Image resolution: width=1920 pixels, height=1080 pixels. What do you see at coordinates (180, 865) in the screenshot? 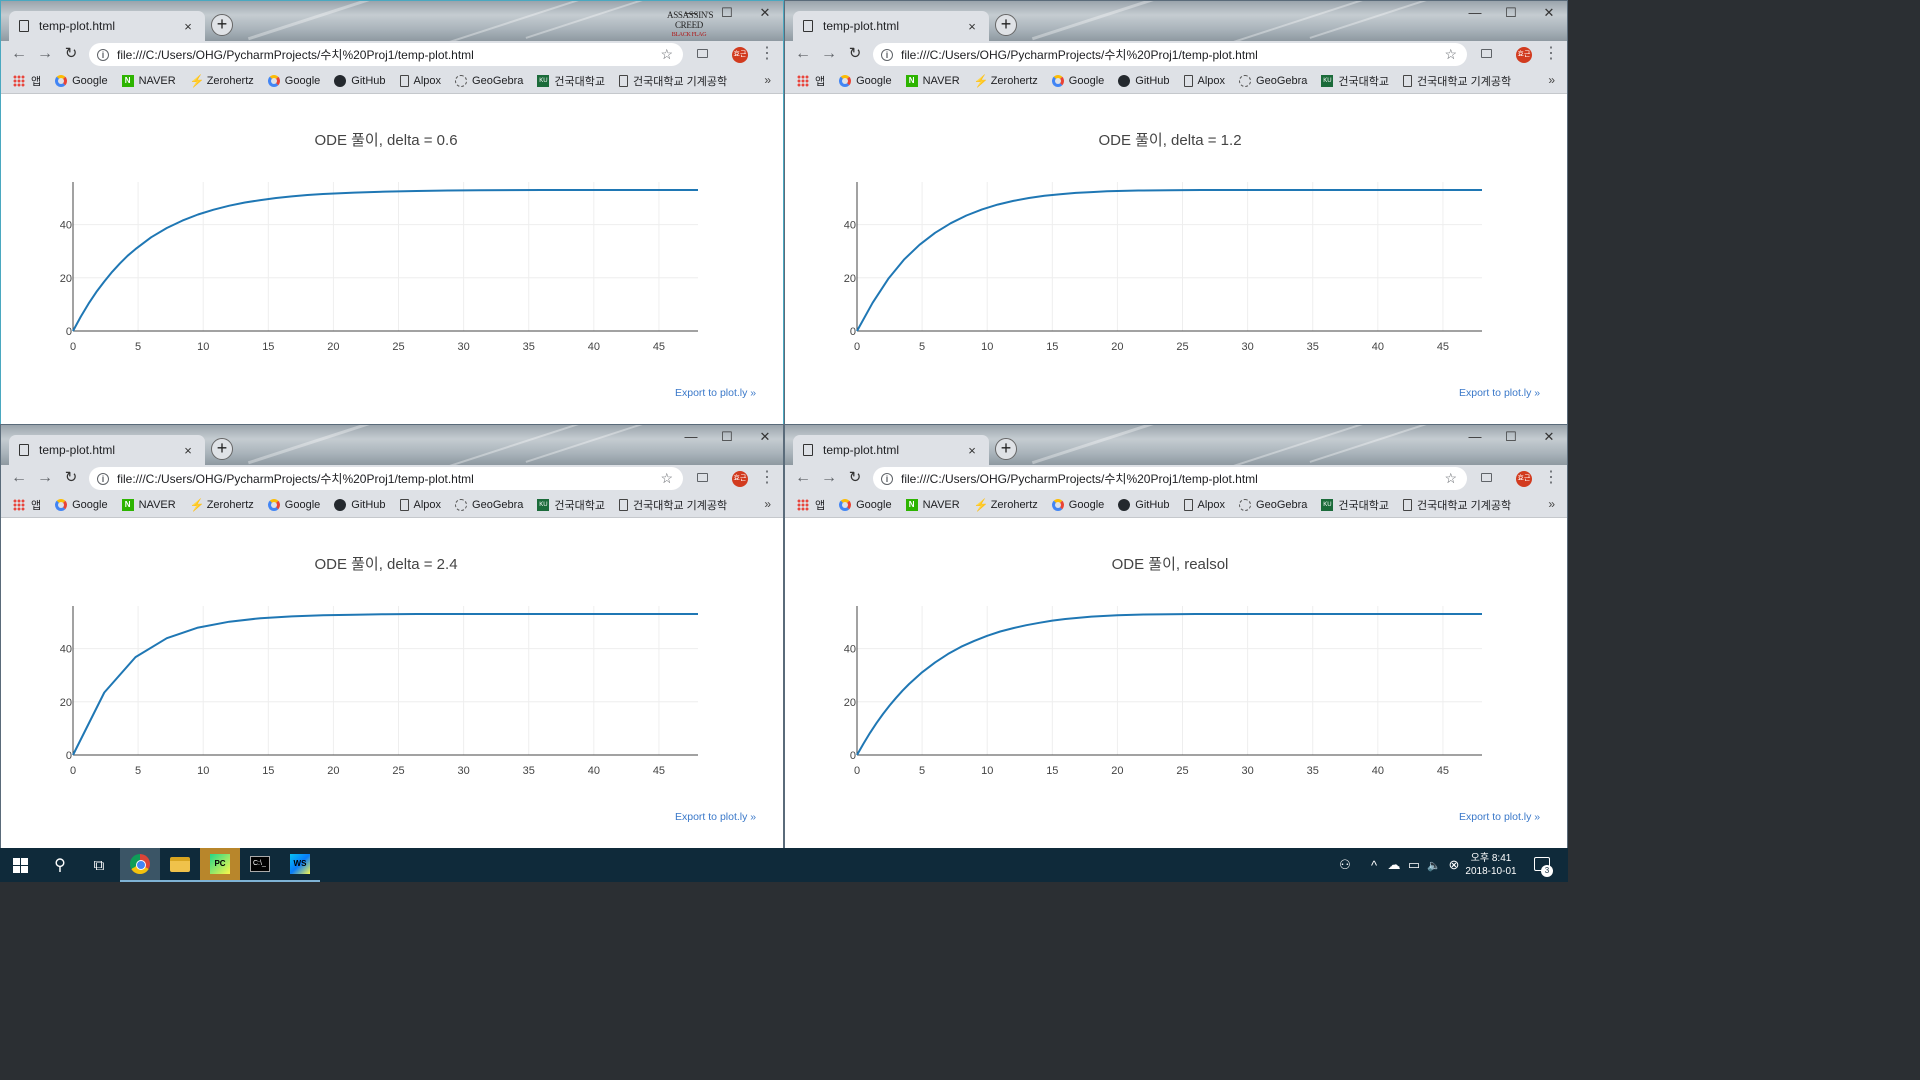
I see `taskbar-file-explorer` at bounding box center [180, 865].